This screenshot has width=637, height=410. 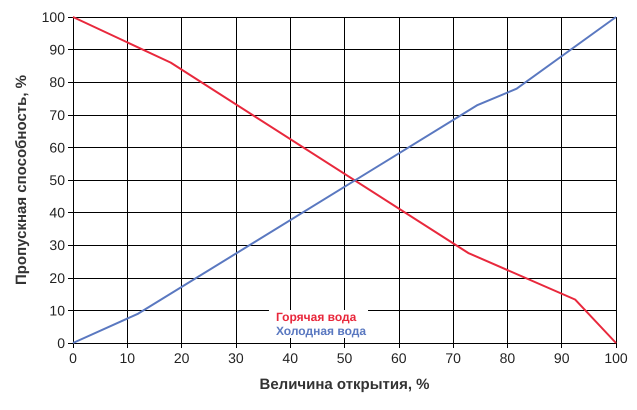 I want to click on x-tick-label: 60, so click(x=399, y=358).